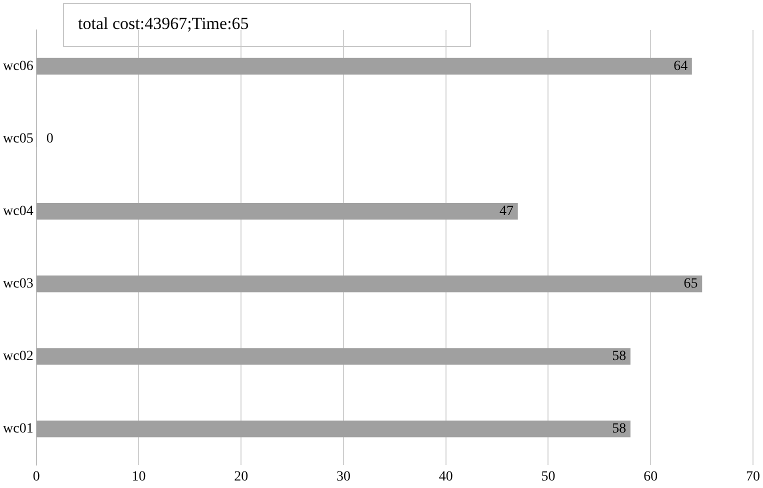 The image size is (763, 488). What do you see at coordinates (18, 138) in the screenshot?
I see `y-tick-label: wc05` at bounding box center [18, 138].